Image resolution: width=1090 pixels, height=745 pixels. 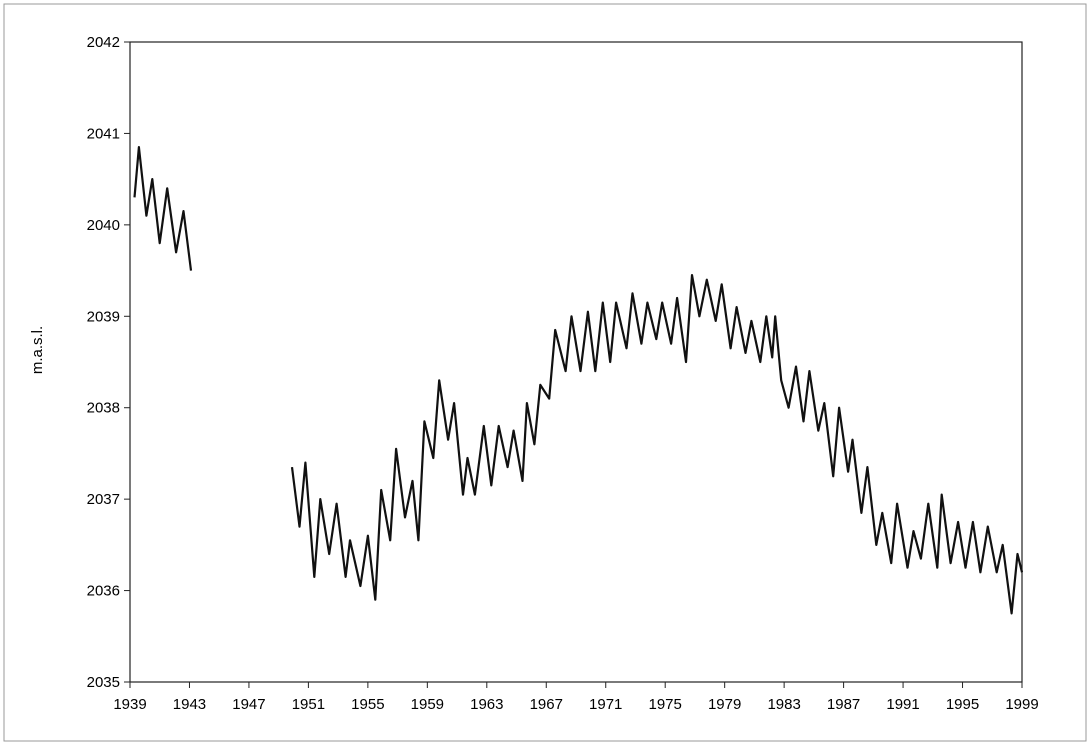 What do you see at coordinates (103, 682) in the screenshot?
I see `y-tick-label: 2035` at bounding box center [103, 682].